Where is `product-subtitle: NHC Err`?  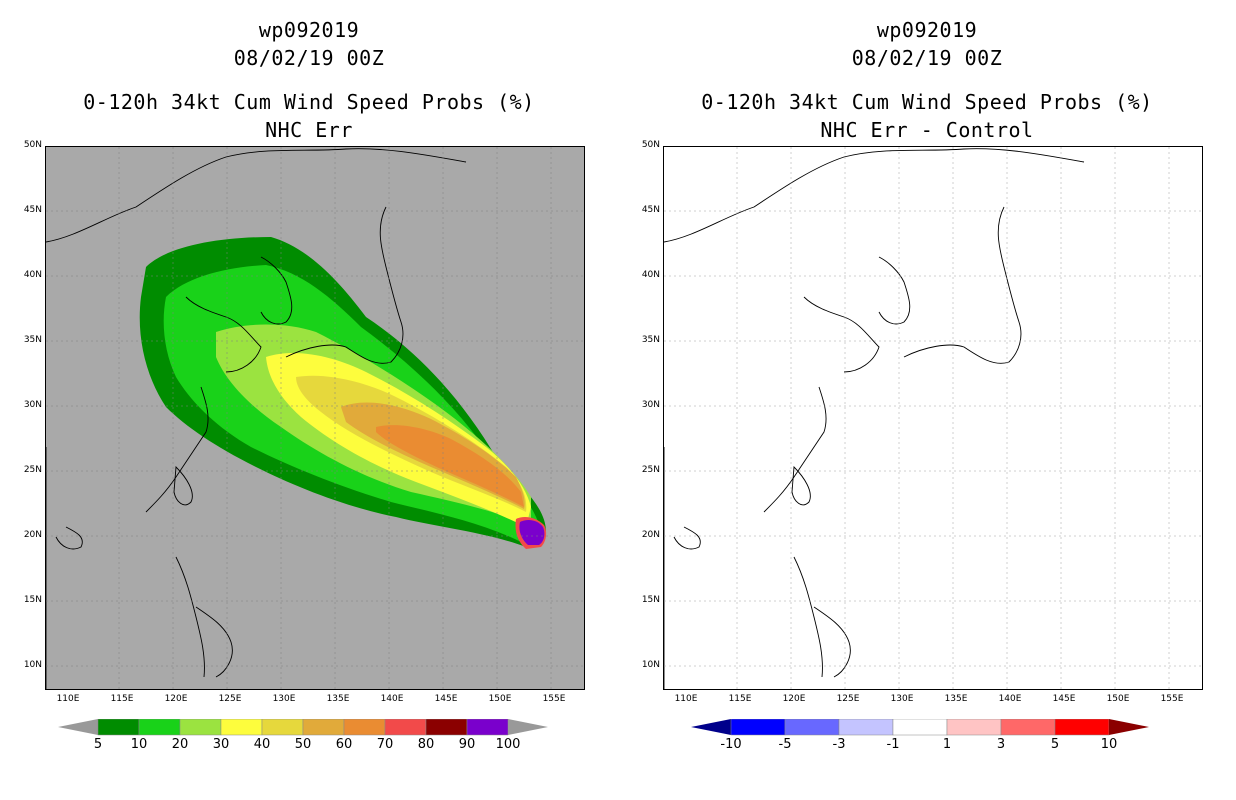
product-subtitle: NHC Err is located at coordinates (309, 130).